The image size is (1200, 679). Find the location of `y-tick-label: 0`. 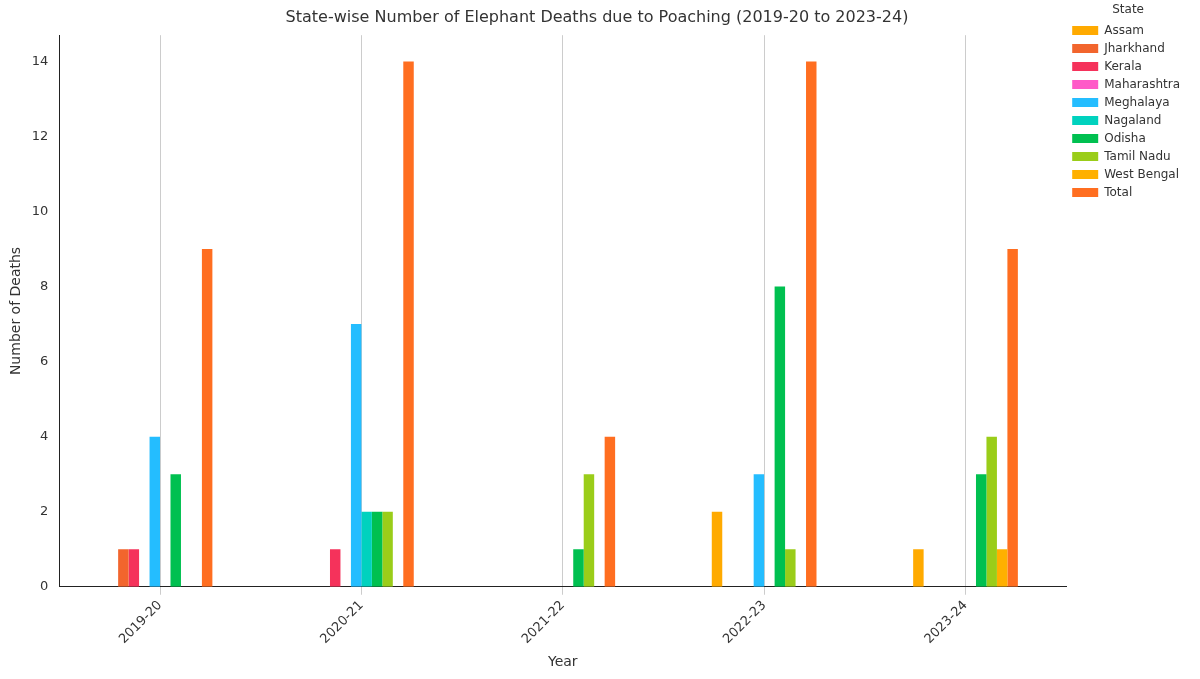

y-tick-label: 0 is located at coordinates (44, 586).